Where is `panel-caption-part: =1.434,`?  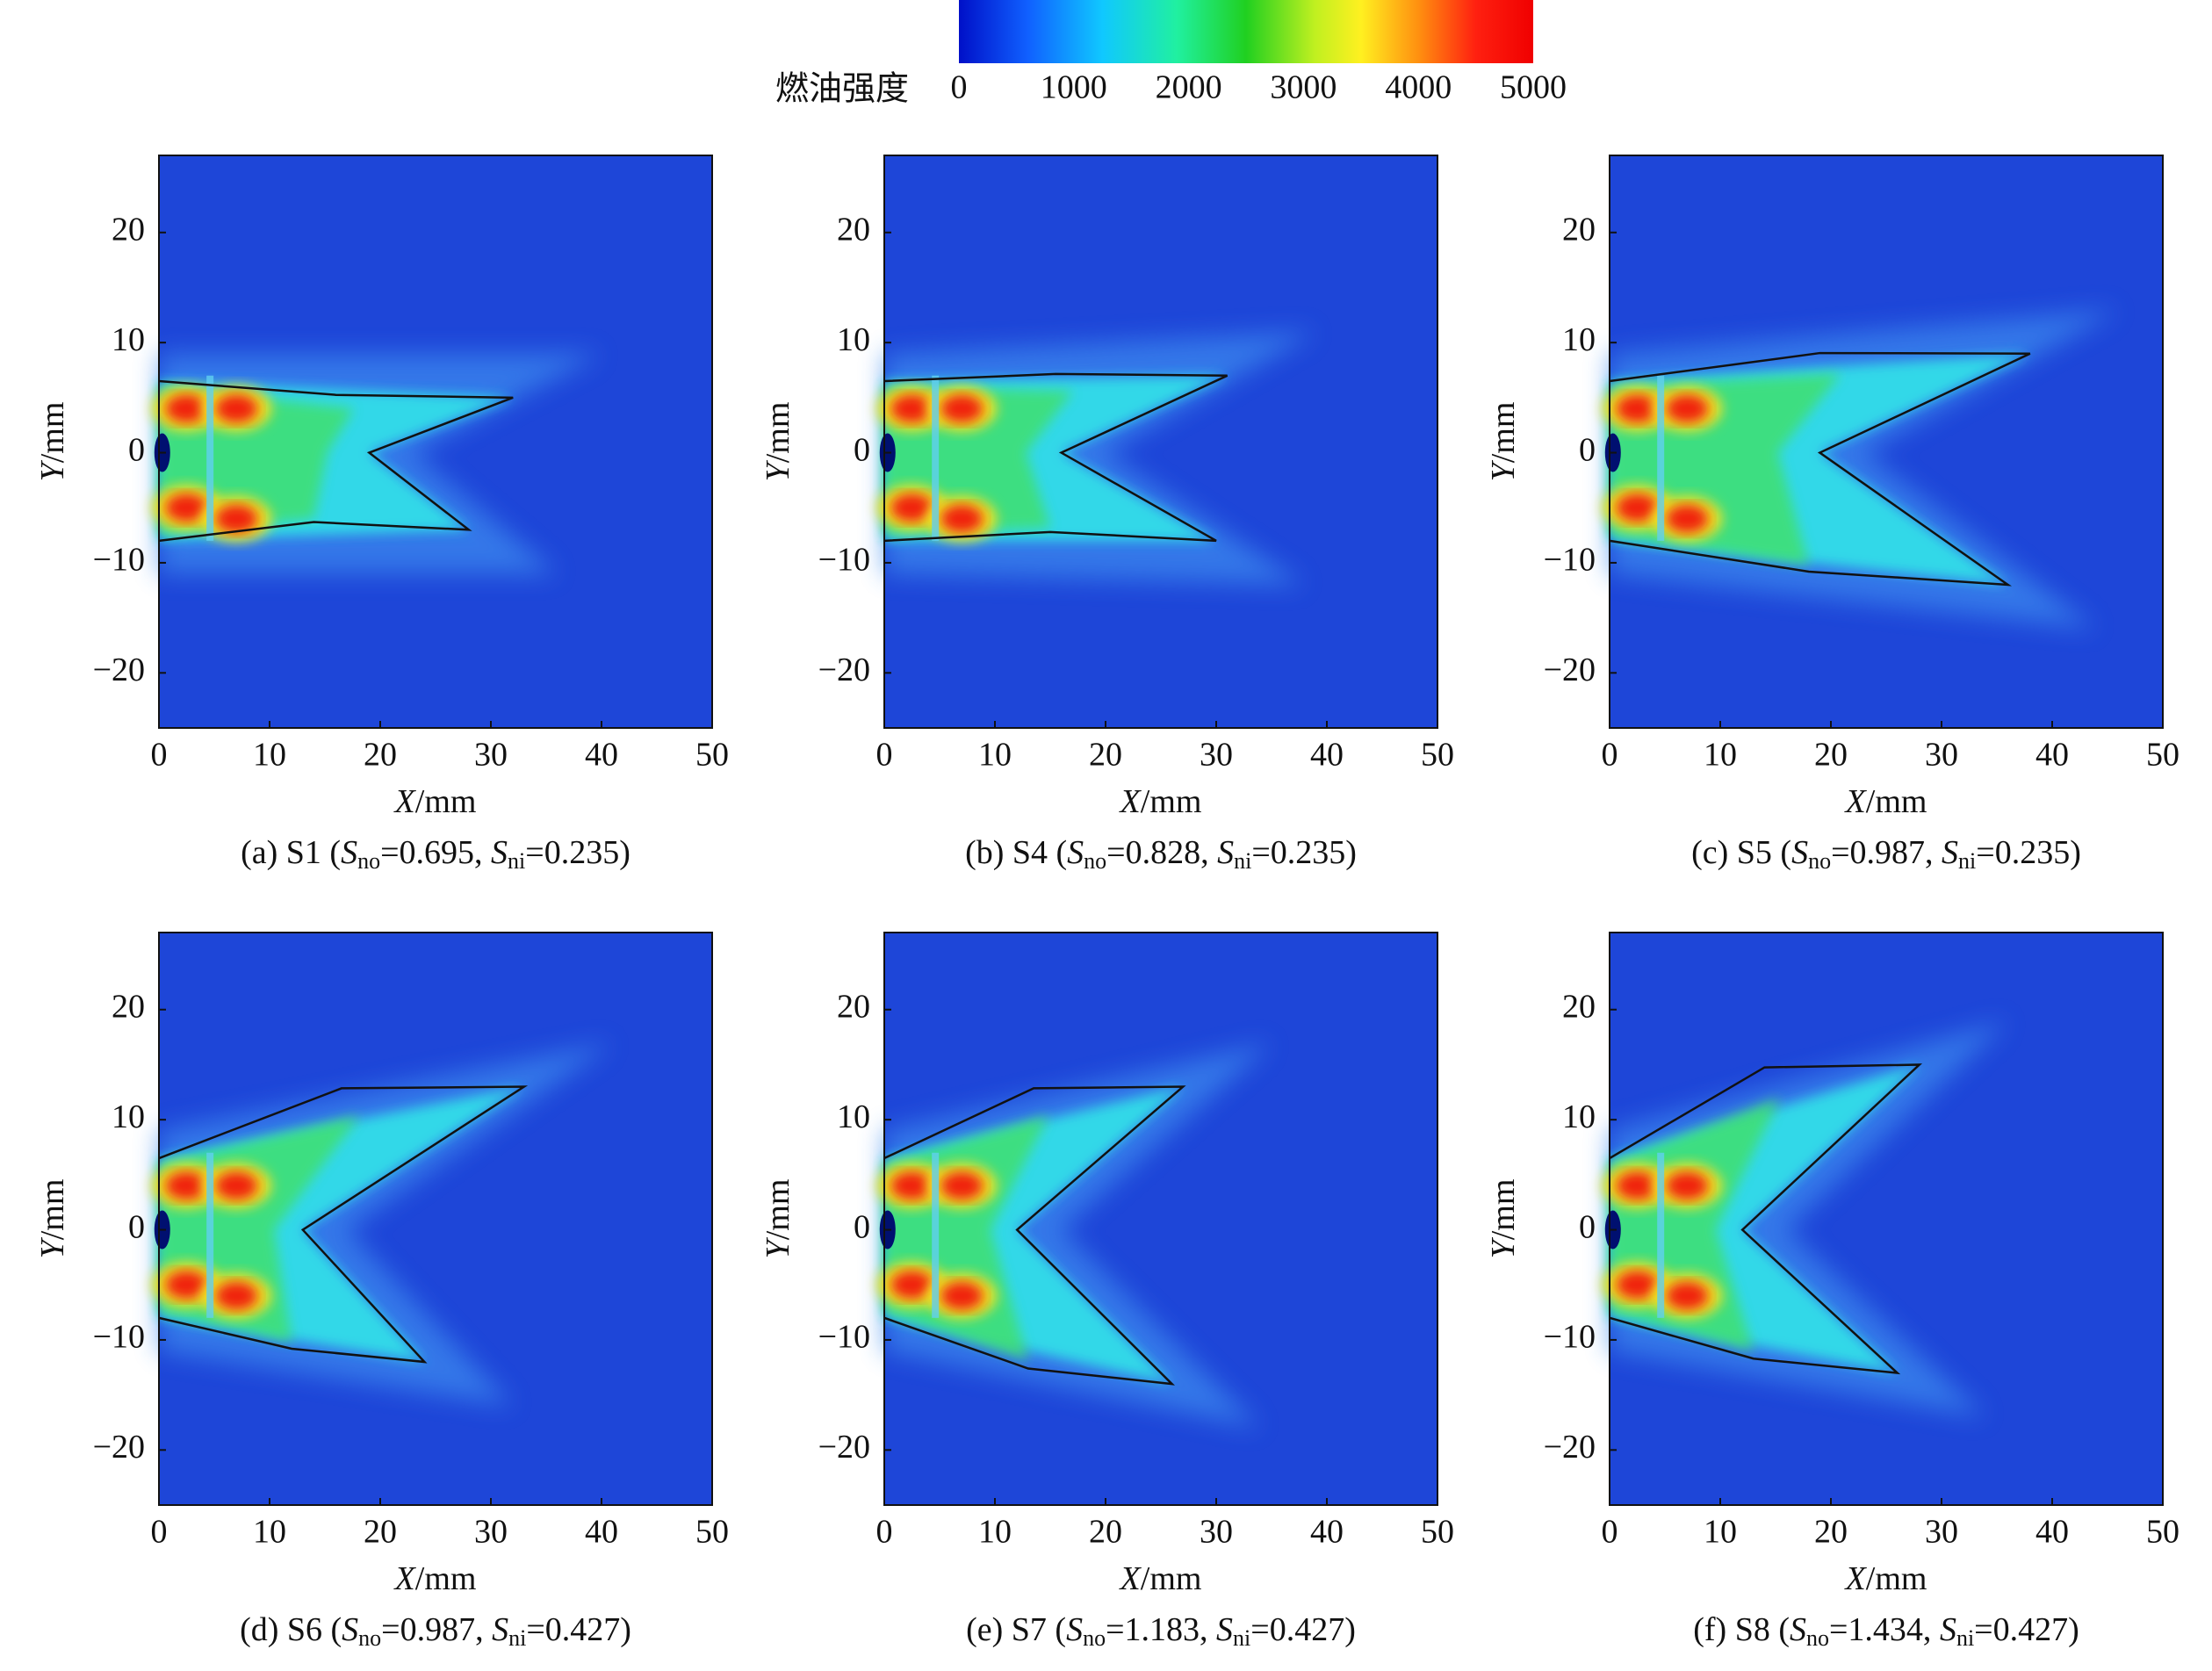 panel-caption-part: =1.434, is located at coordinates (1885, 1629).